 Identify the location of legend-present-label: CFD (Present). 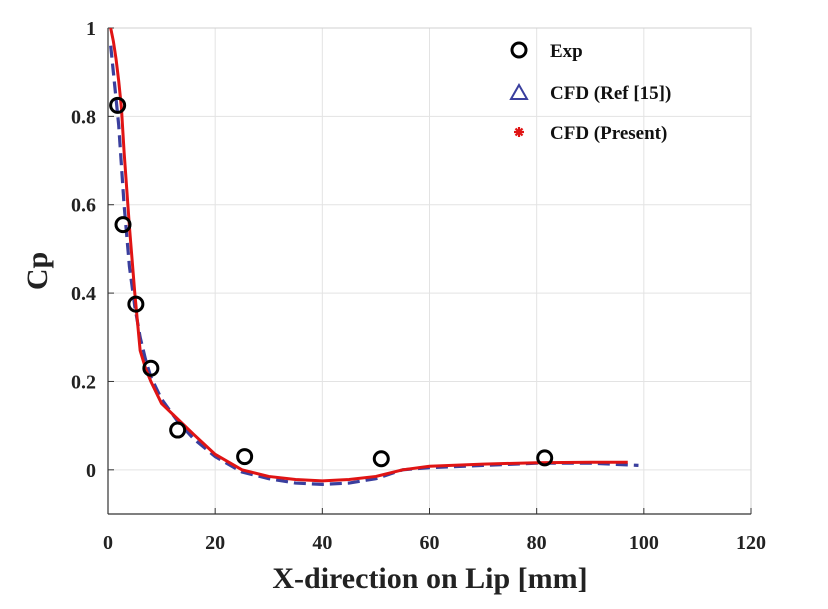
(608, 133).